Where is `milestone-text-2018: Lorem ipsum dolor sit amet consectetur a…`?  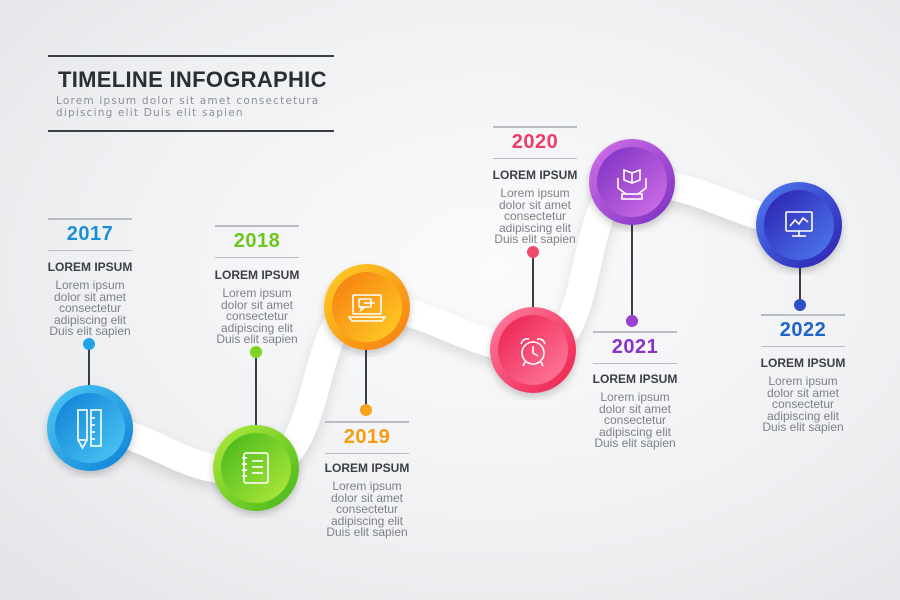
milestone-text-2018: Lorem ipsum dolor sit amet consectetur a… is located at coordinates (257, 316).